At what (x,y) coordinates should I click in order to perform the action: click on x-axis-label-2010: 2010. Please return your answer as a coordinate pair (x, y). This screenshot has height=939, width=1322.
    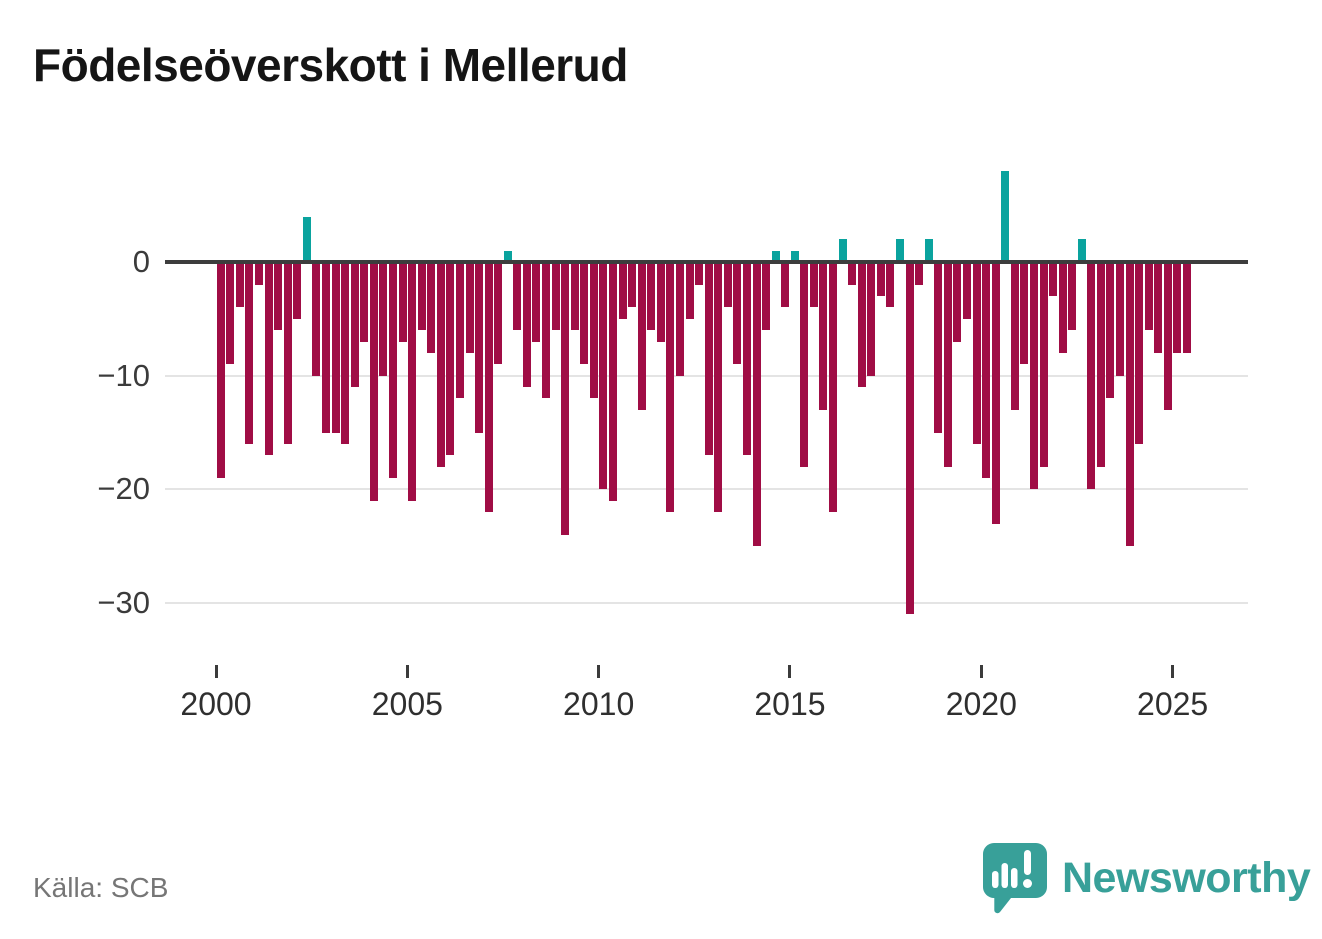
    Looking at the image, I should click on (599, 704).